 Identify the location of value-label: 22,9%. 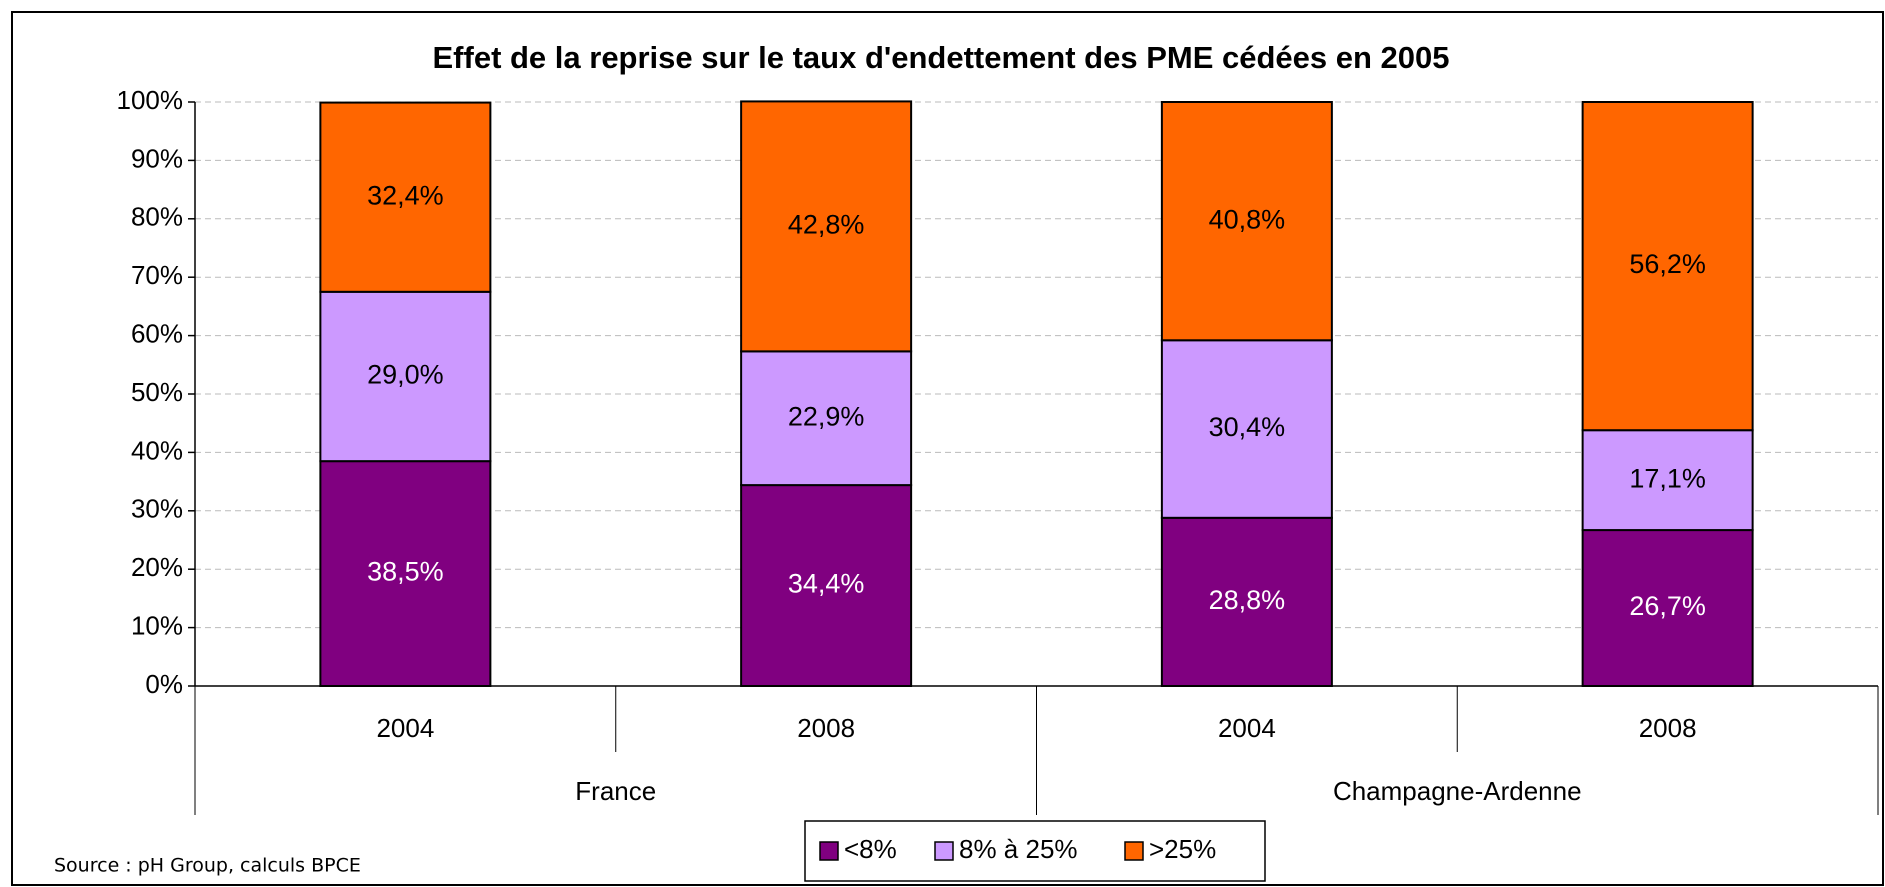
(826, 416).